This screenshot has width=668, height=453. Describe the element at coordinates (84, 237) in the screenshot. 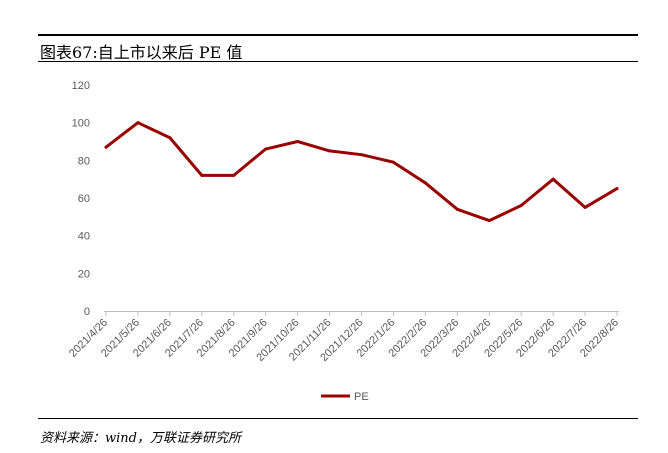

I see `y-tick-label: 40` at that location.